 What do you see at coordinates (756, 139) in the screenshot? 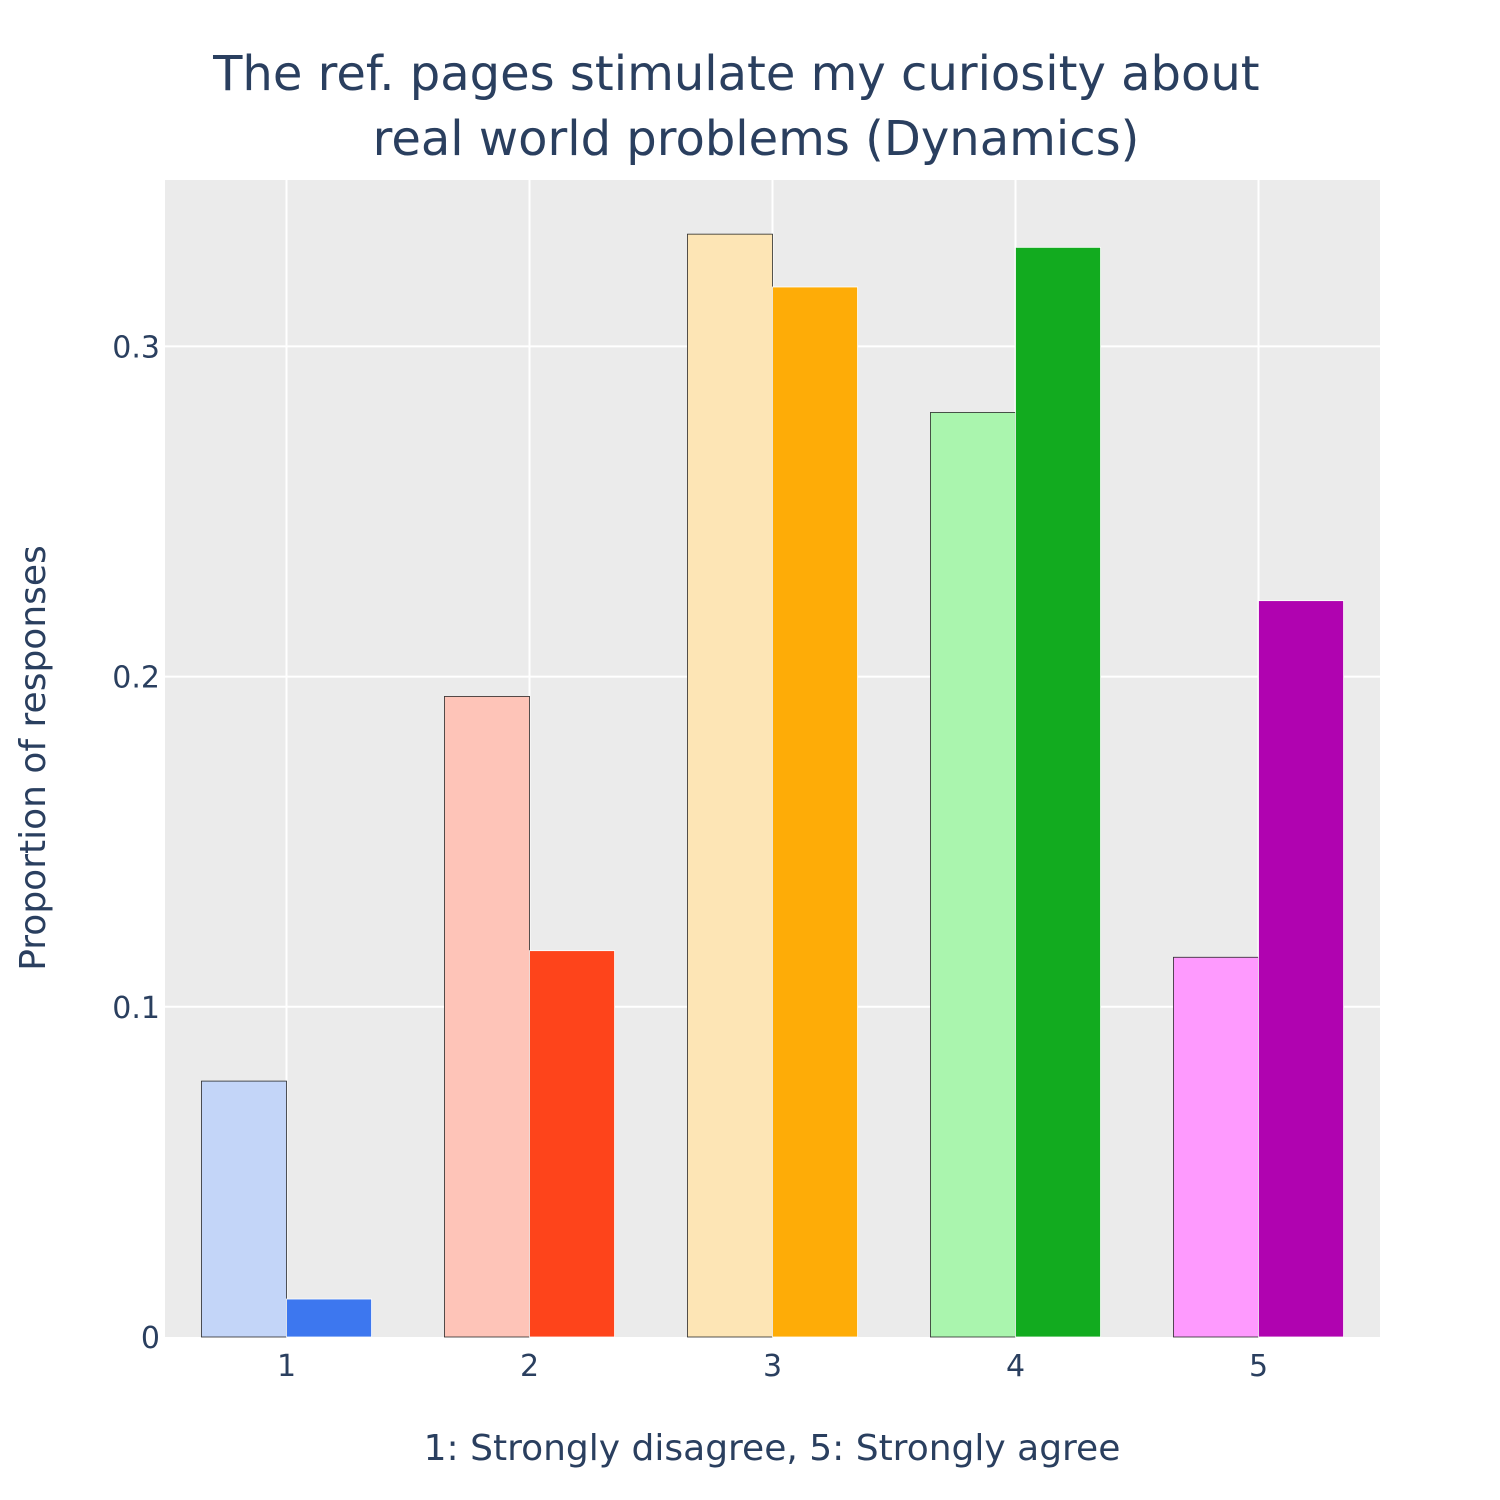
I see `chart-title-line-2: real world problems (Dynamics)` at bounding box center [756, 139].